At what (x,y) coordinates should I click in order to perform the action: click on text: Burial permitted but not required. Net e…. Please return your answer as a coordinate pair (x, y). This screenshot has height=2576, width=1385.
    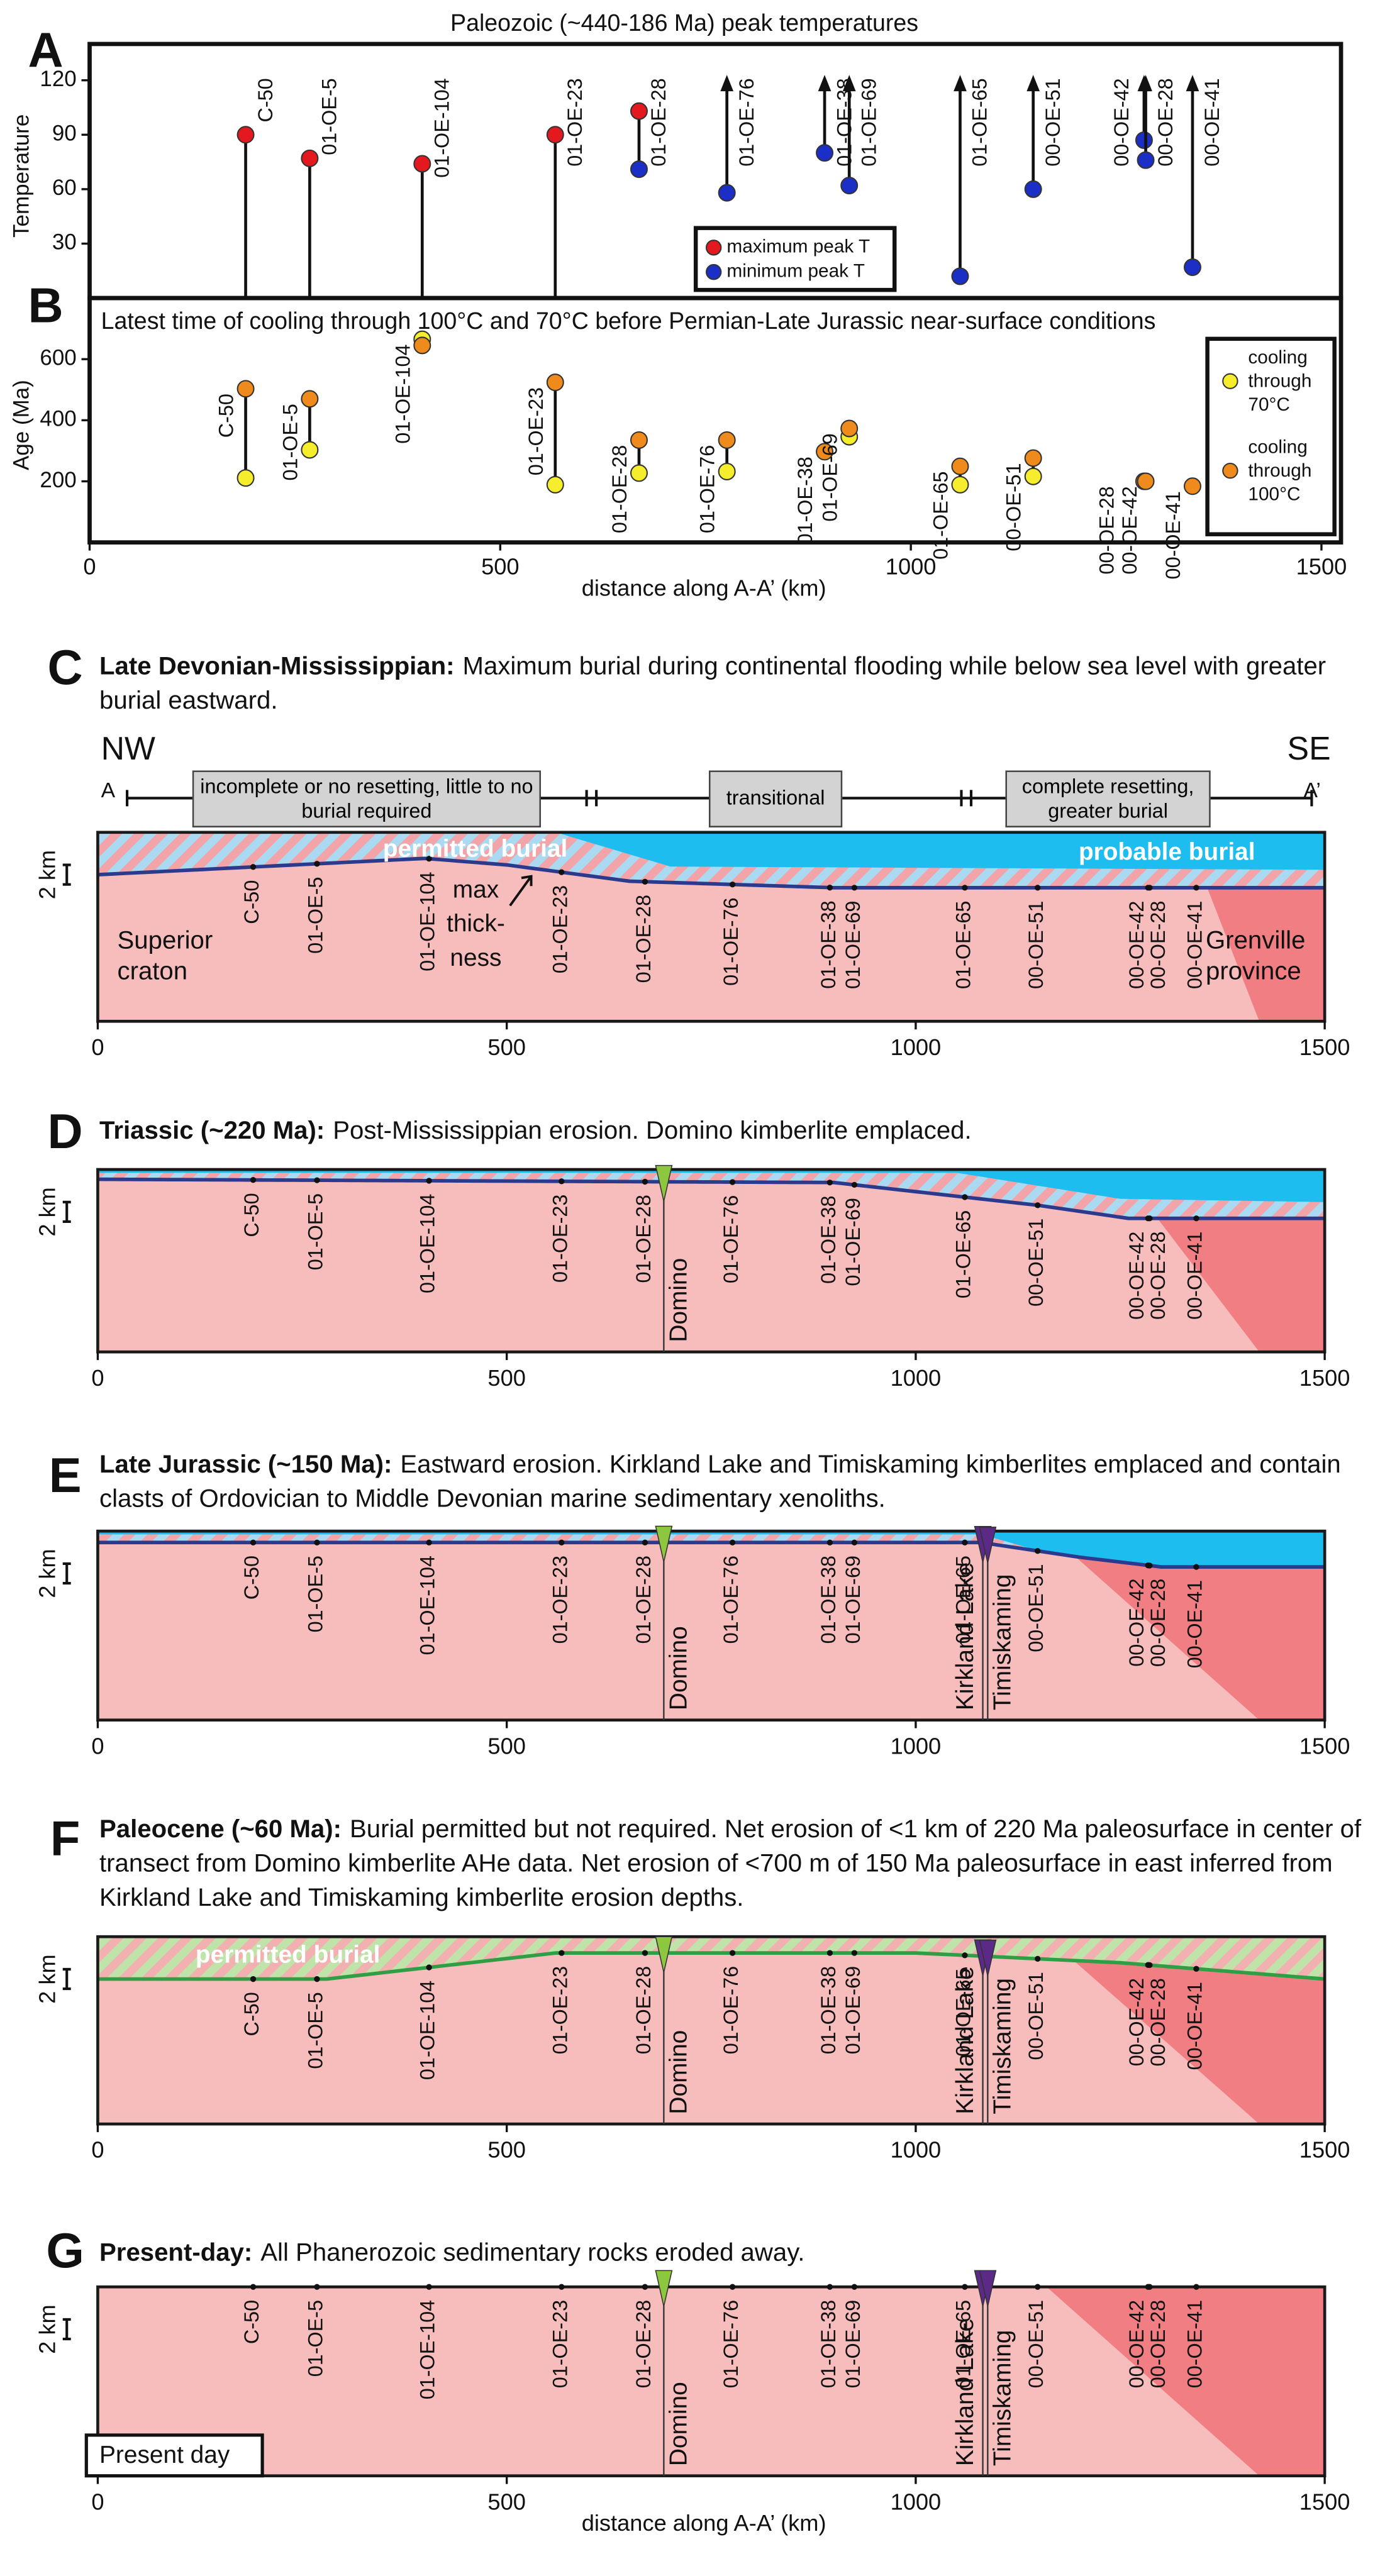
    Looking at the image, I should click on (730, 1864).